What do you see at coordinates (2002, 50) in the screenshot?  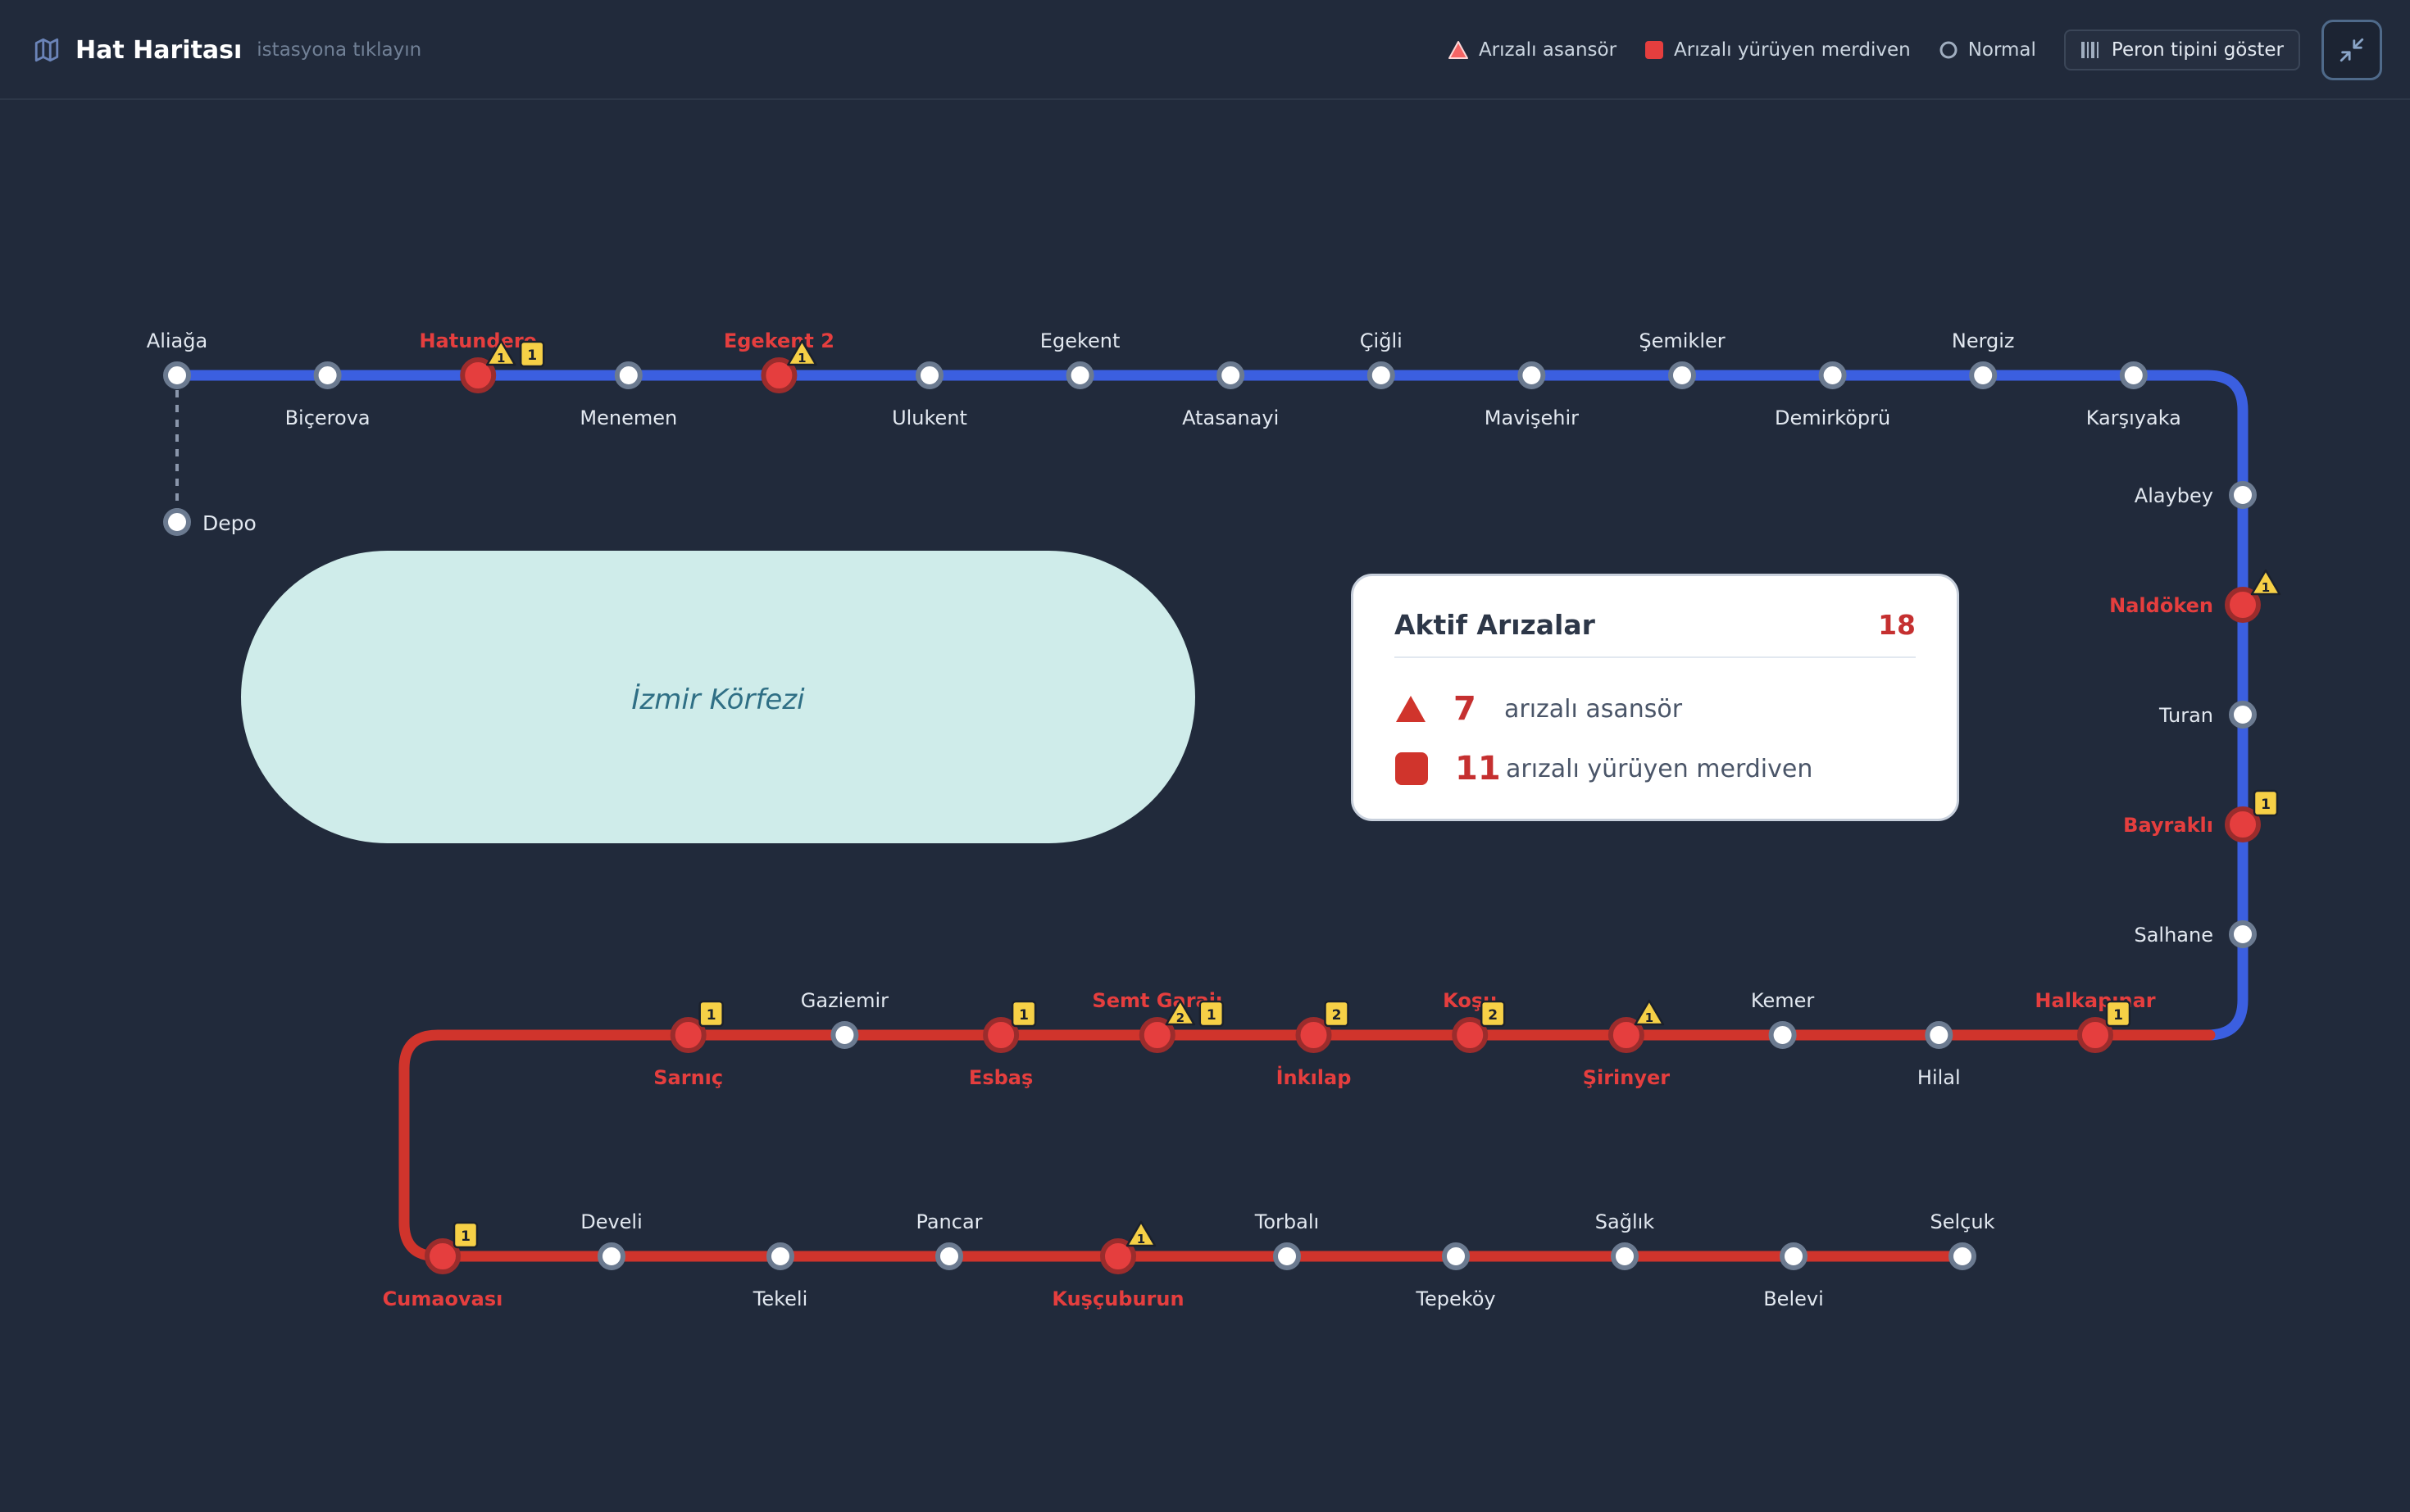 I see `legend-normal-label: Normal` at bounding box center [2002, 50].